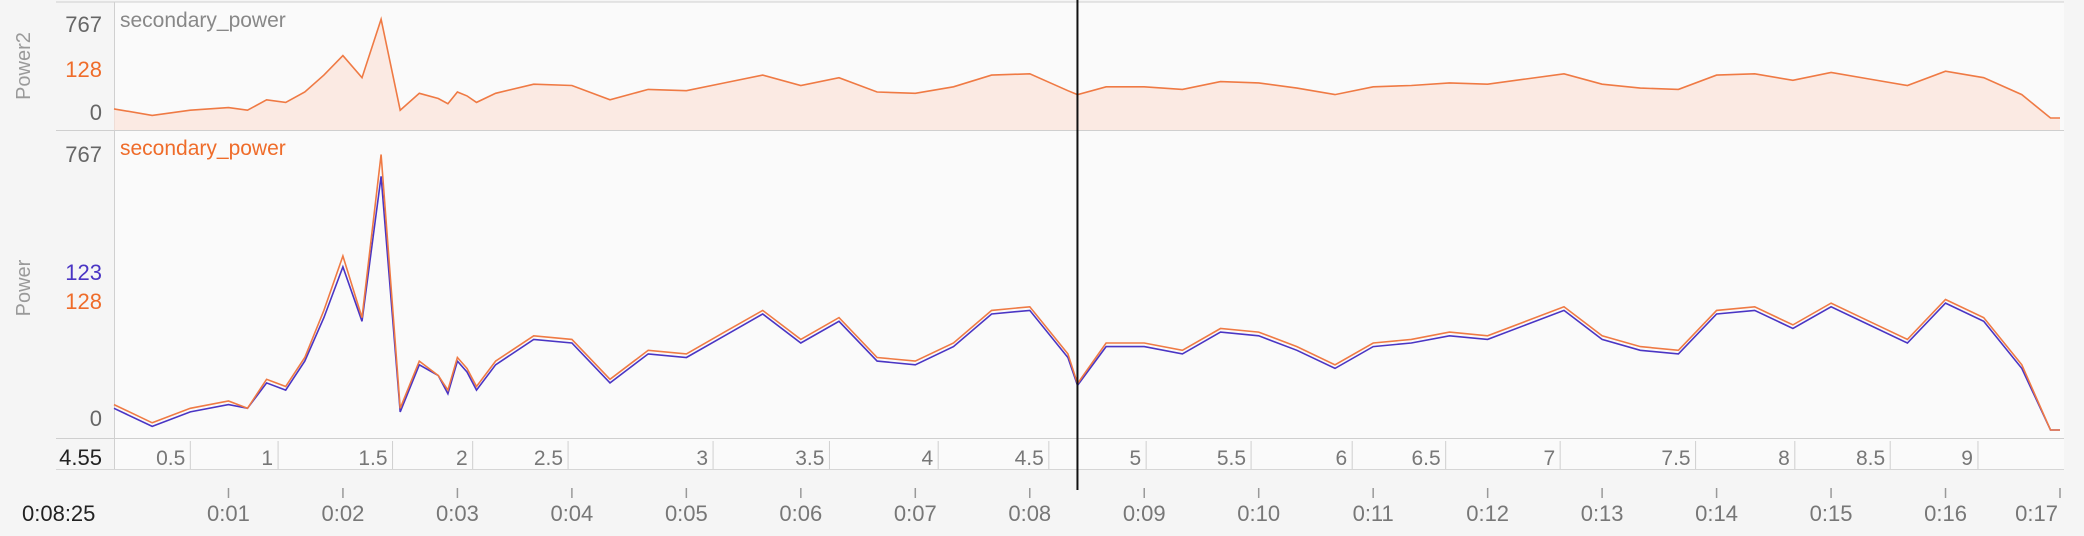 Image resolution: width=2084 pixels, height=536 pixels. I want to click on distance-axis: 0.5 1 1.5 2 2.5 3 3.5 4 4.5 5 5.5 6 6.5 7 7.5 8 8.5 9, so click(1067, 455).